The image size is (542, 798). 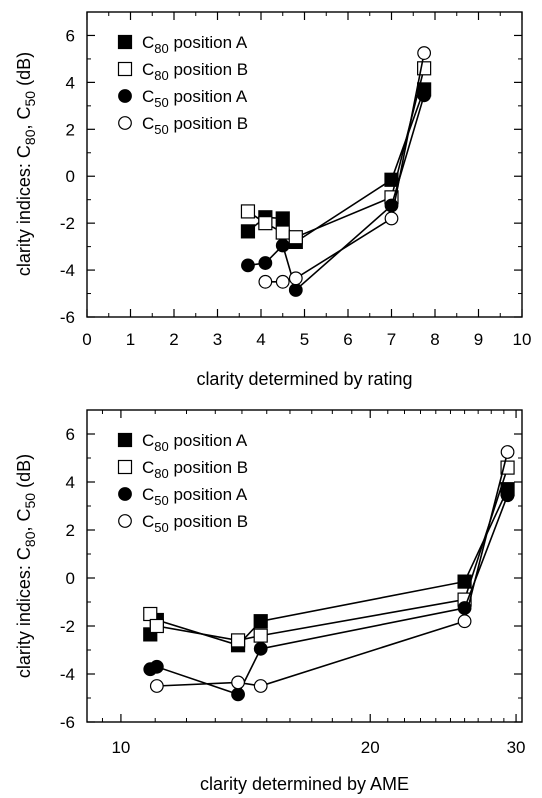 What do you see at coordinates (347, 339) in the screenshot?
I see `x-tick-label: 6` at bounding box center [347, 339].